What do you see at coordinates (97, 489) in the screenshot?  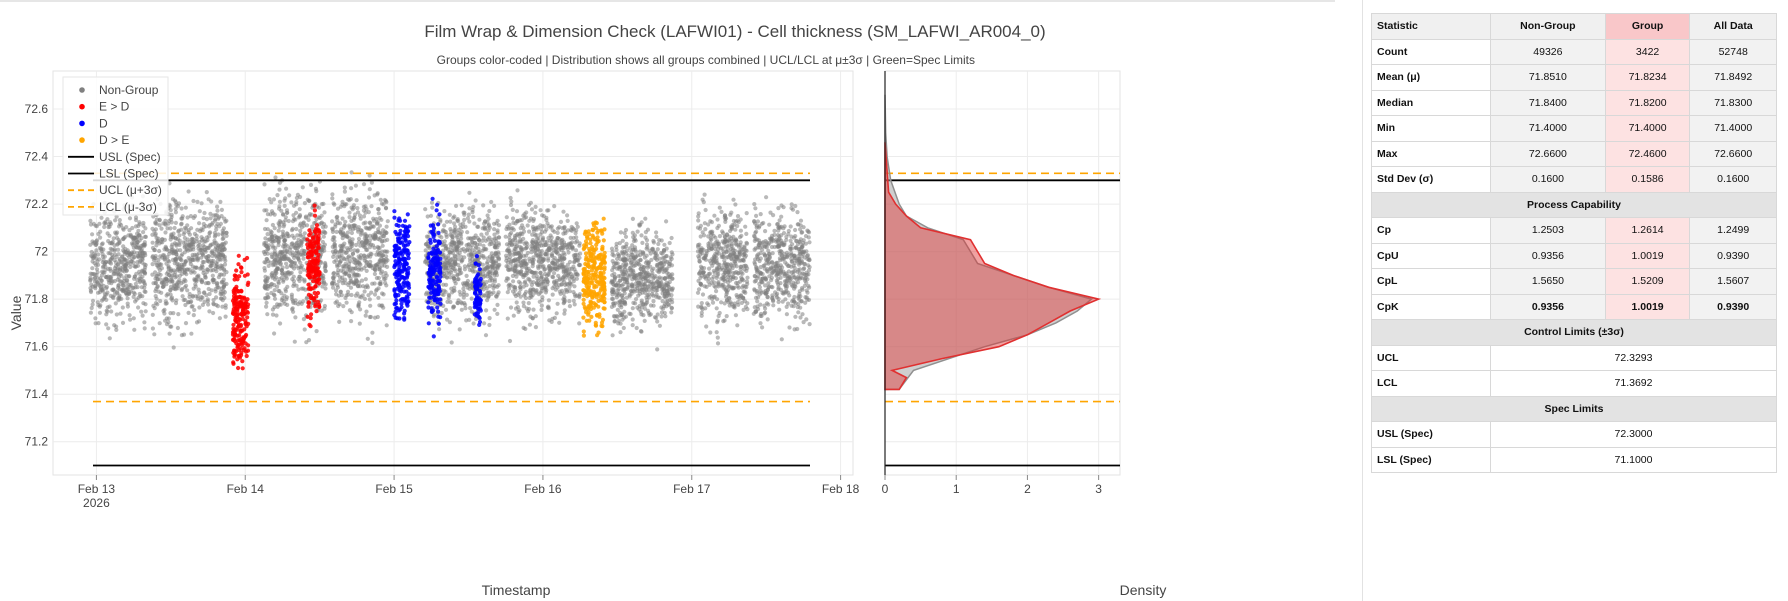 I see `x-tick-label: Feb 13` at bounding box center [97, 489].